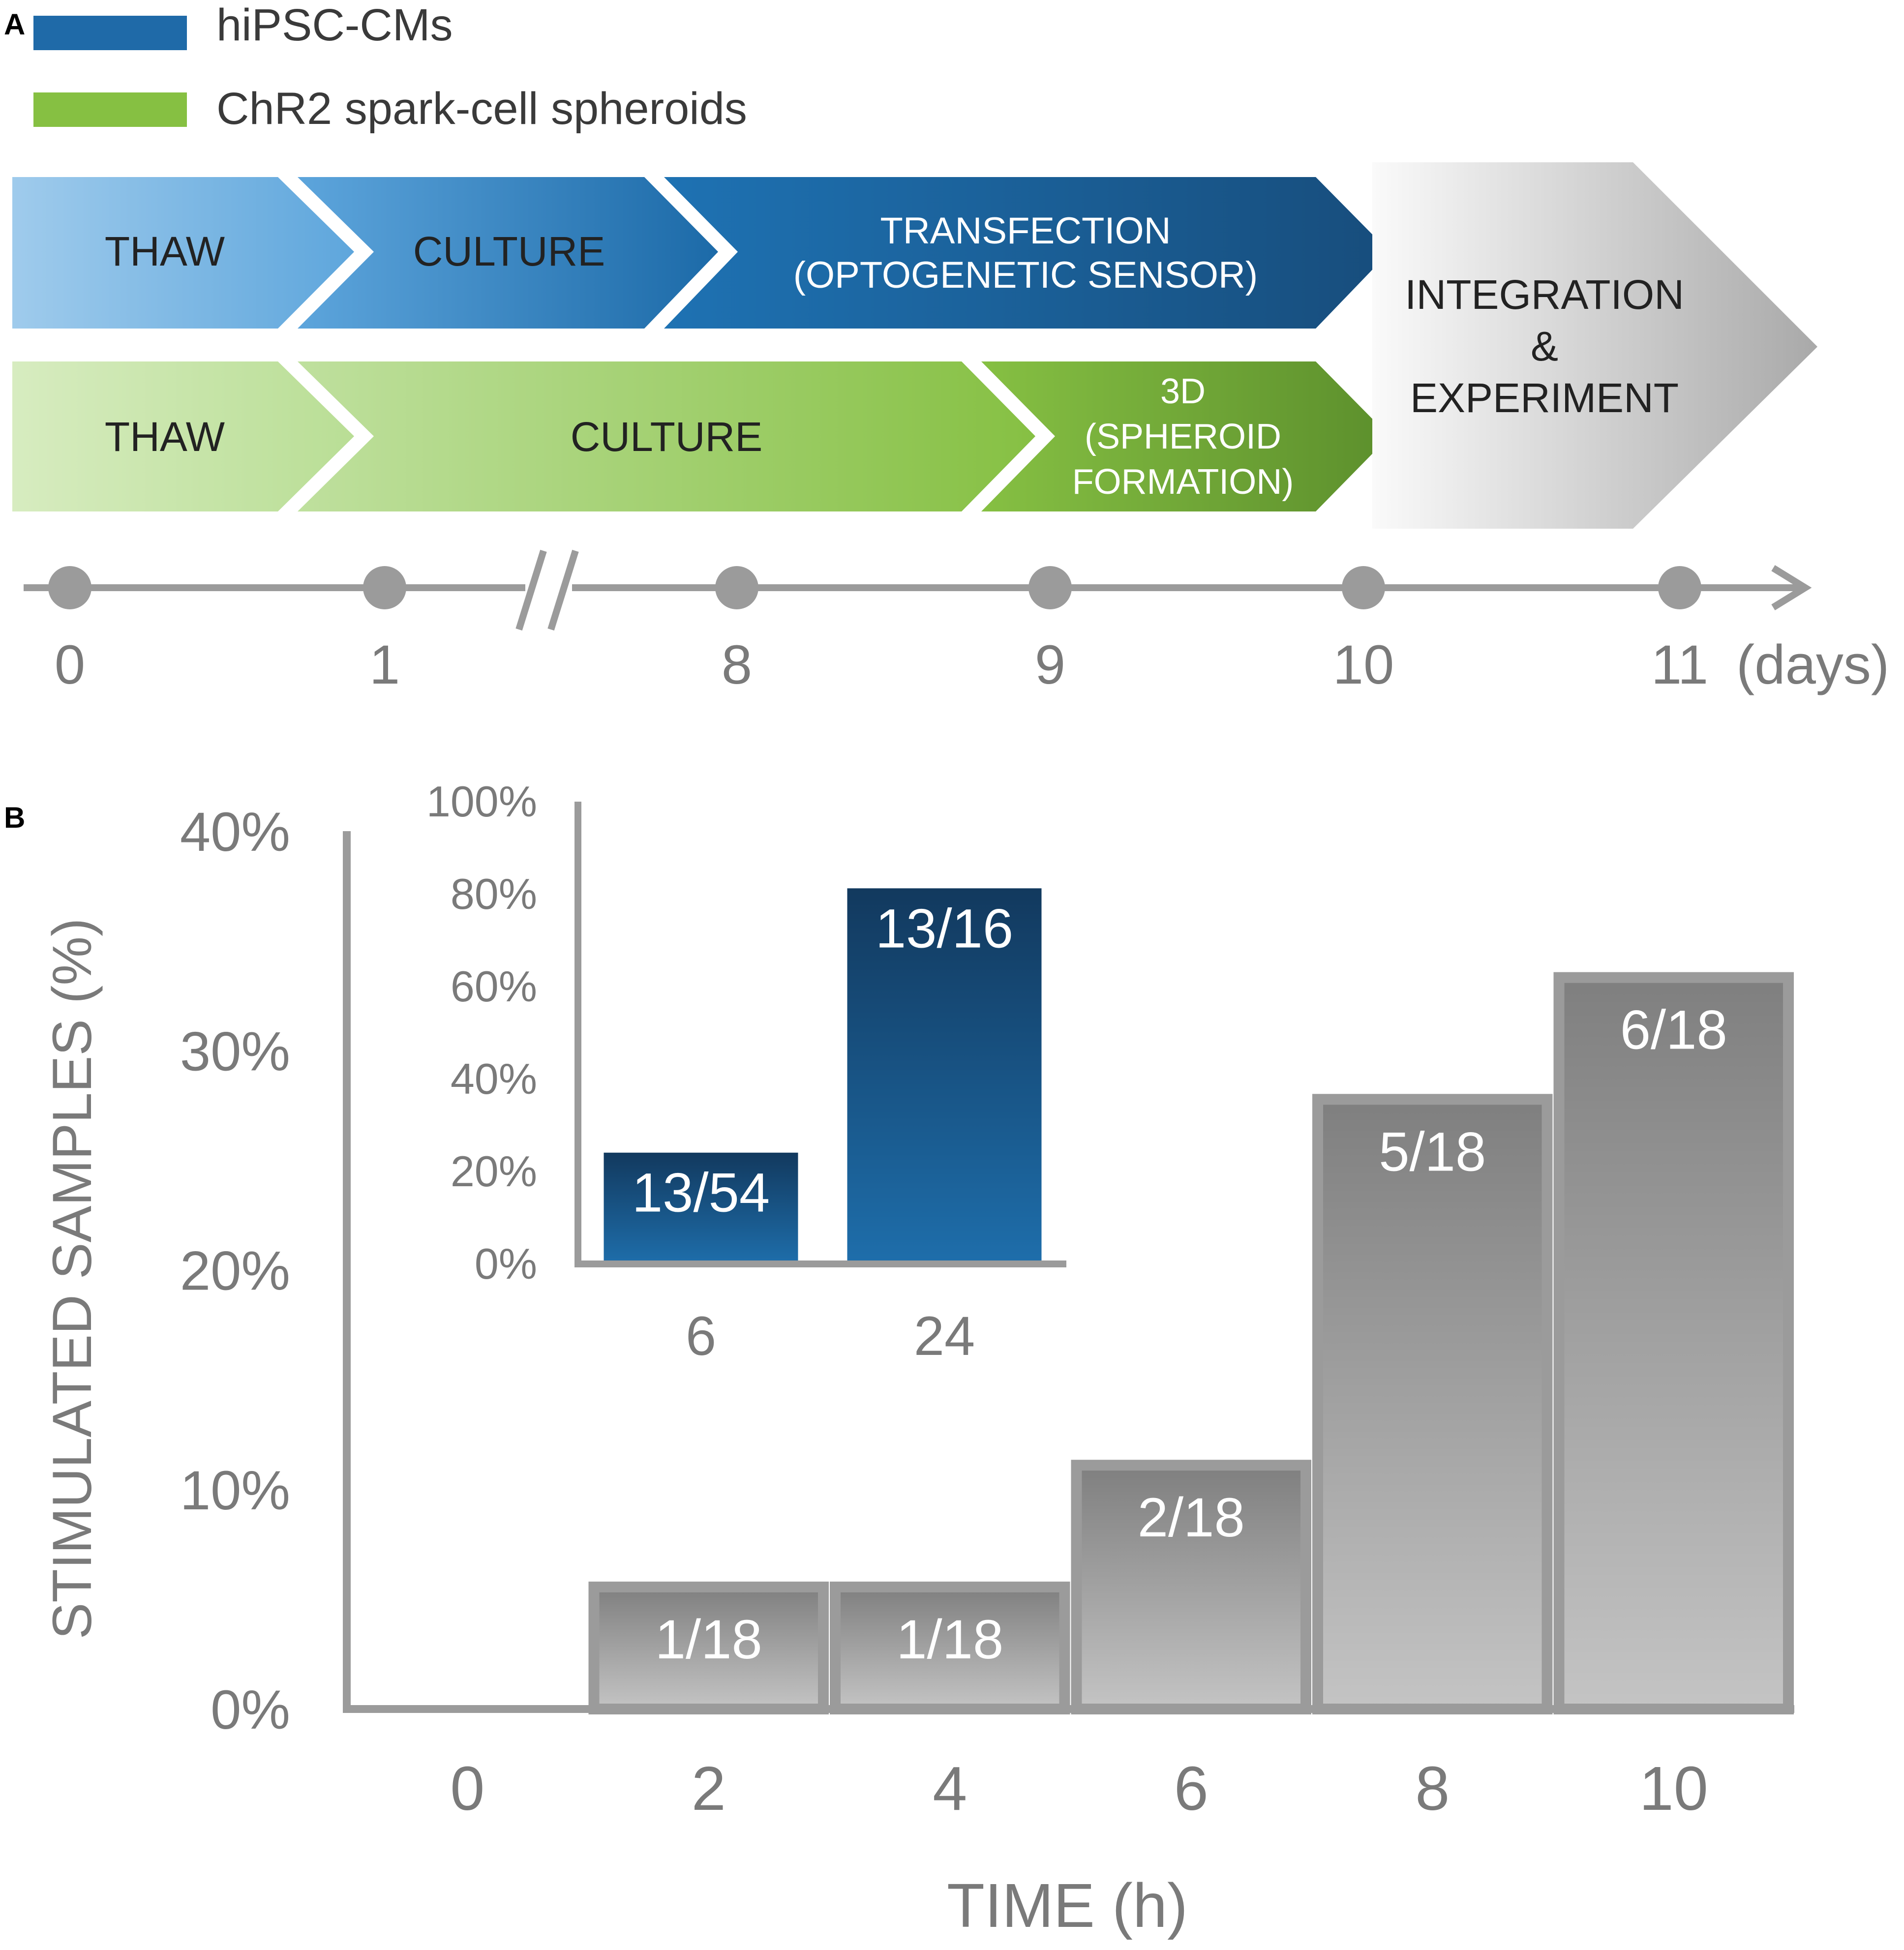 This screenshot has height=1950, width=1904. What do you see at coordinates (110, 109) in the screenshot?
I see `legend-swatch-spheroid` at bounding box center [110, 109].